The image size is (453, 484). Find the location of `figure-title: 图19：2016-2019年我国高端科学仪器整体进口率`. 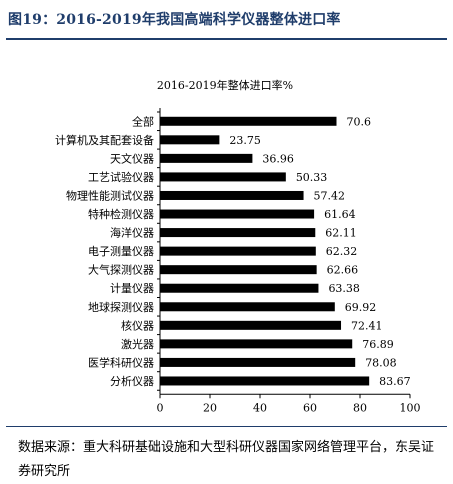

figure-title: 图19：2016-2019年我国高端科学仪器整体进口率 is located at coordinates (174, 20).